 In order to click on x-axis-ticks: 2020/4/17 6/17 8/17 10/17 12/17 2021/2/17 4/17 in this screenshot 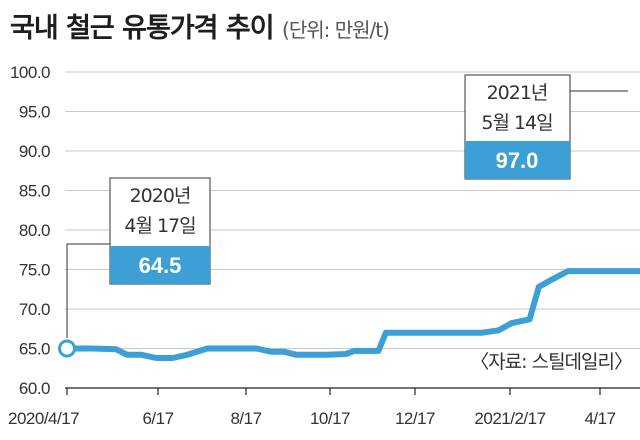, I will do `click(312, 408)`.